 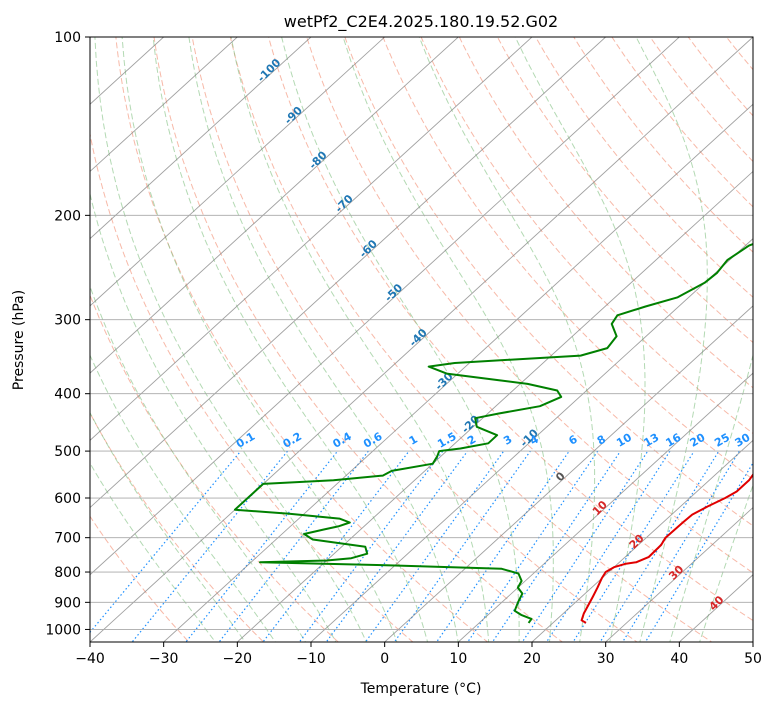 I want to click on dry-adiabat-line, so click(x=140, y=578).